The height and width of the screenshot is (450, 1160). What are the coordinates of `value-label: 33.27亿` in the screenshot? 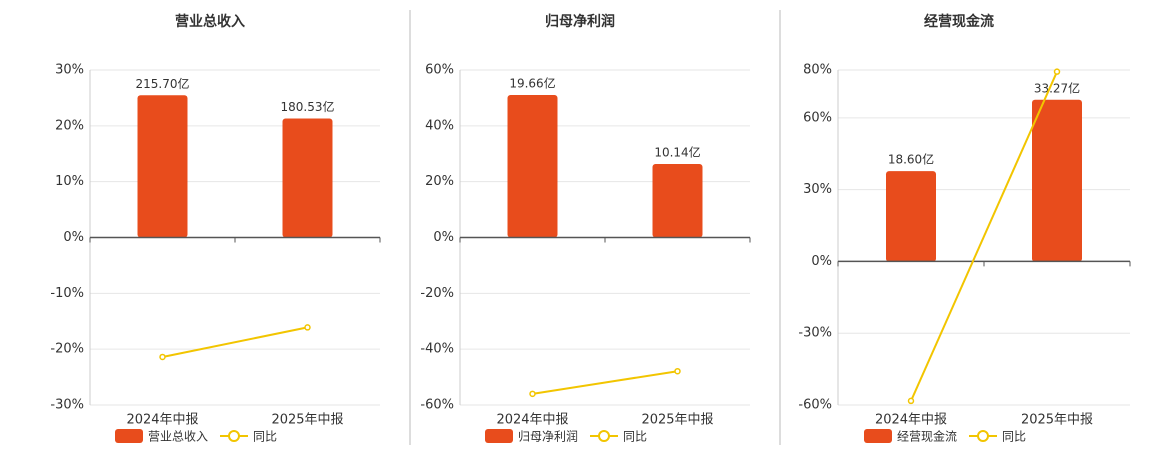 It's located at (1057, 87).